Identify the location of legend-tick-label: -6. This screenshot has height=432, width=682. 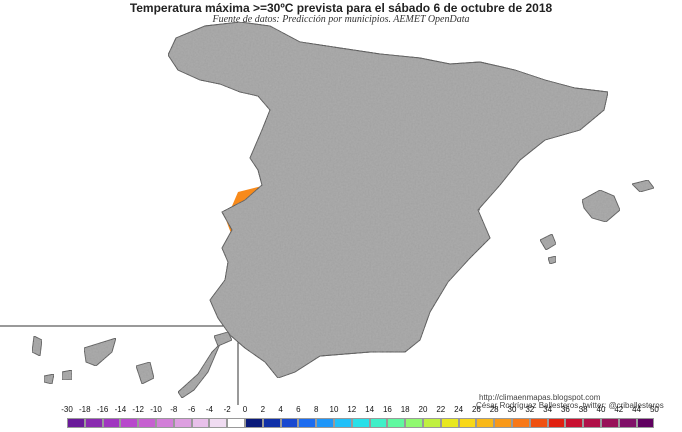
(192, 409).